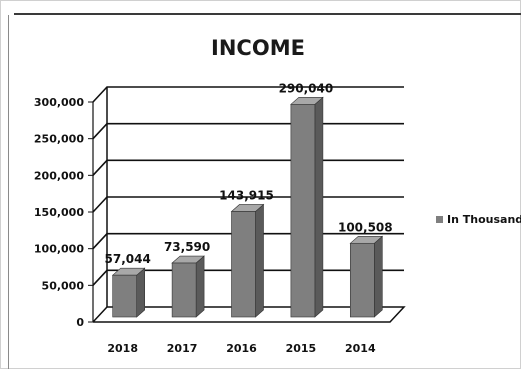 The height and width of the screenshot is (369, 521). What do you see at coordinates (306, 88) in the screenshot?
I see `data-label-2015: 290,040` at bounding box center [306, 88].